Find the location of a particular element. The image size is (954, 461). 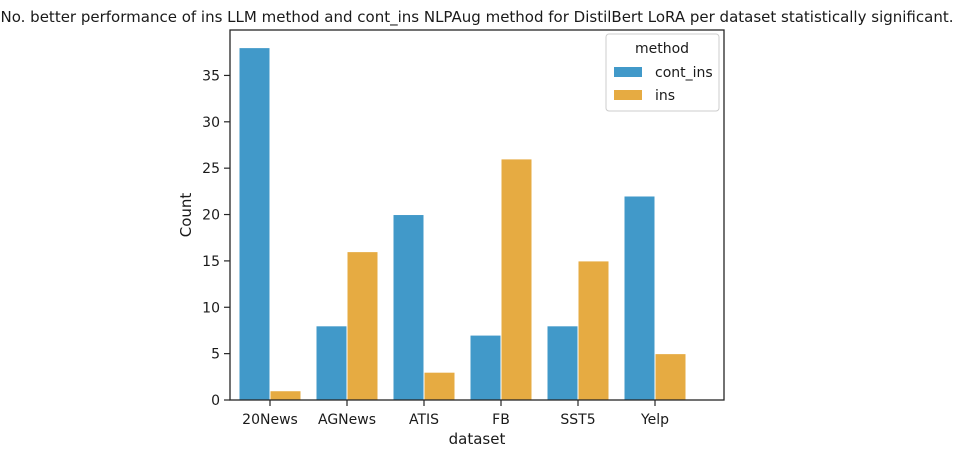

bar-ins-ATIS is located at coordinates (439, 386).